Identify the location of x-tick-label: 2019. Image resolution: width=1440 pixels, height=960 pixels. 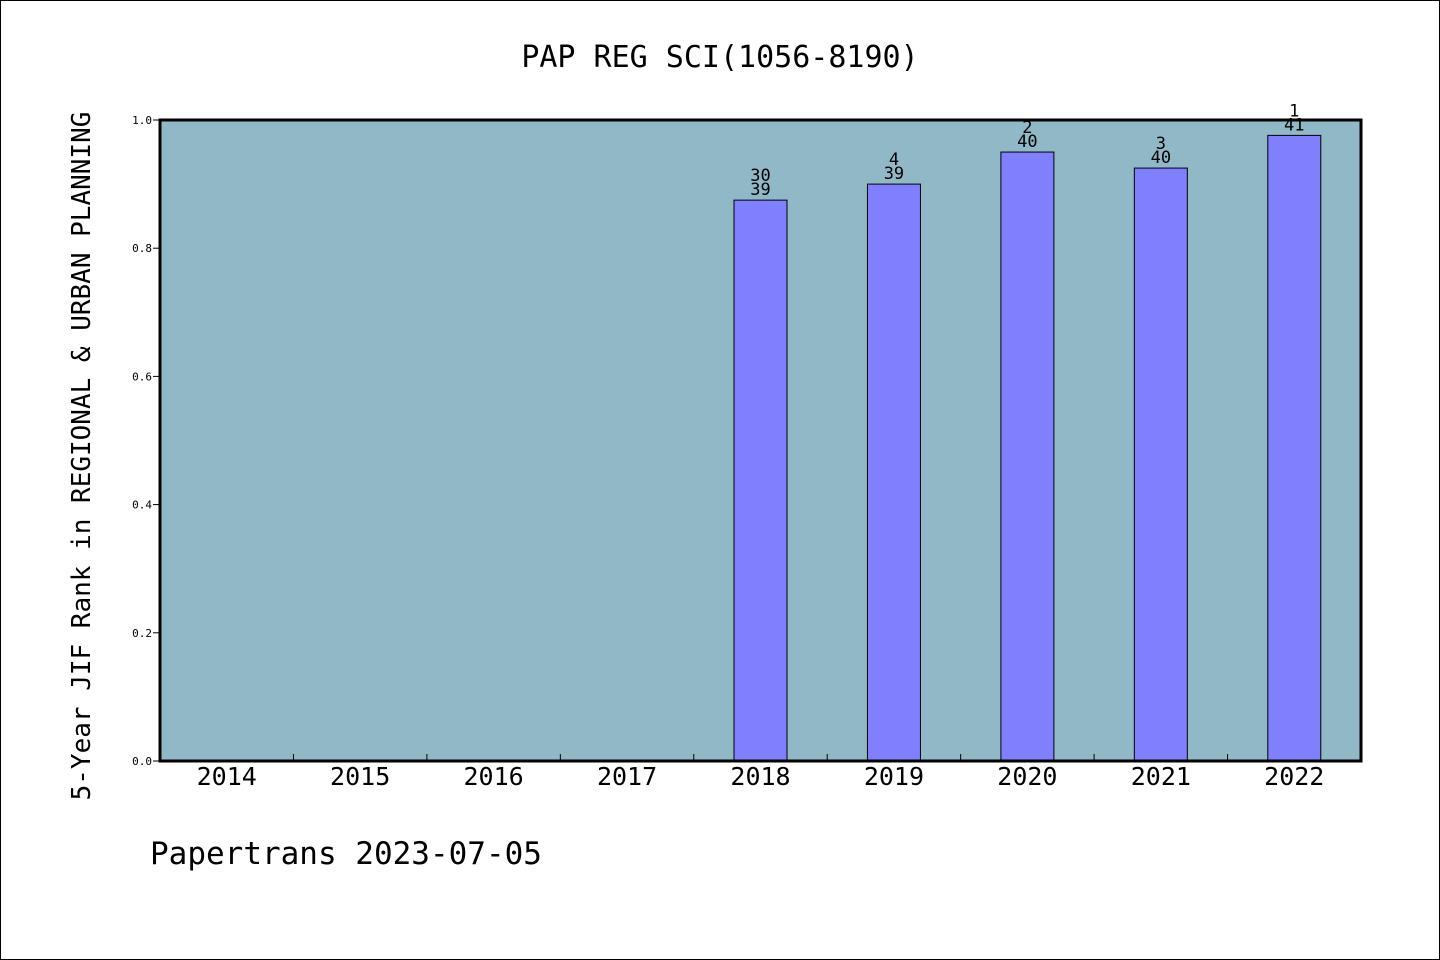
(894, 776).